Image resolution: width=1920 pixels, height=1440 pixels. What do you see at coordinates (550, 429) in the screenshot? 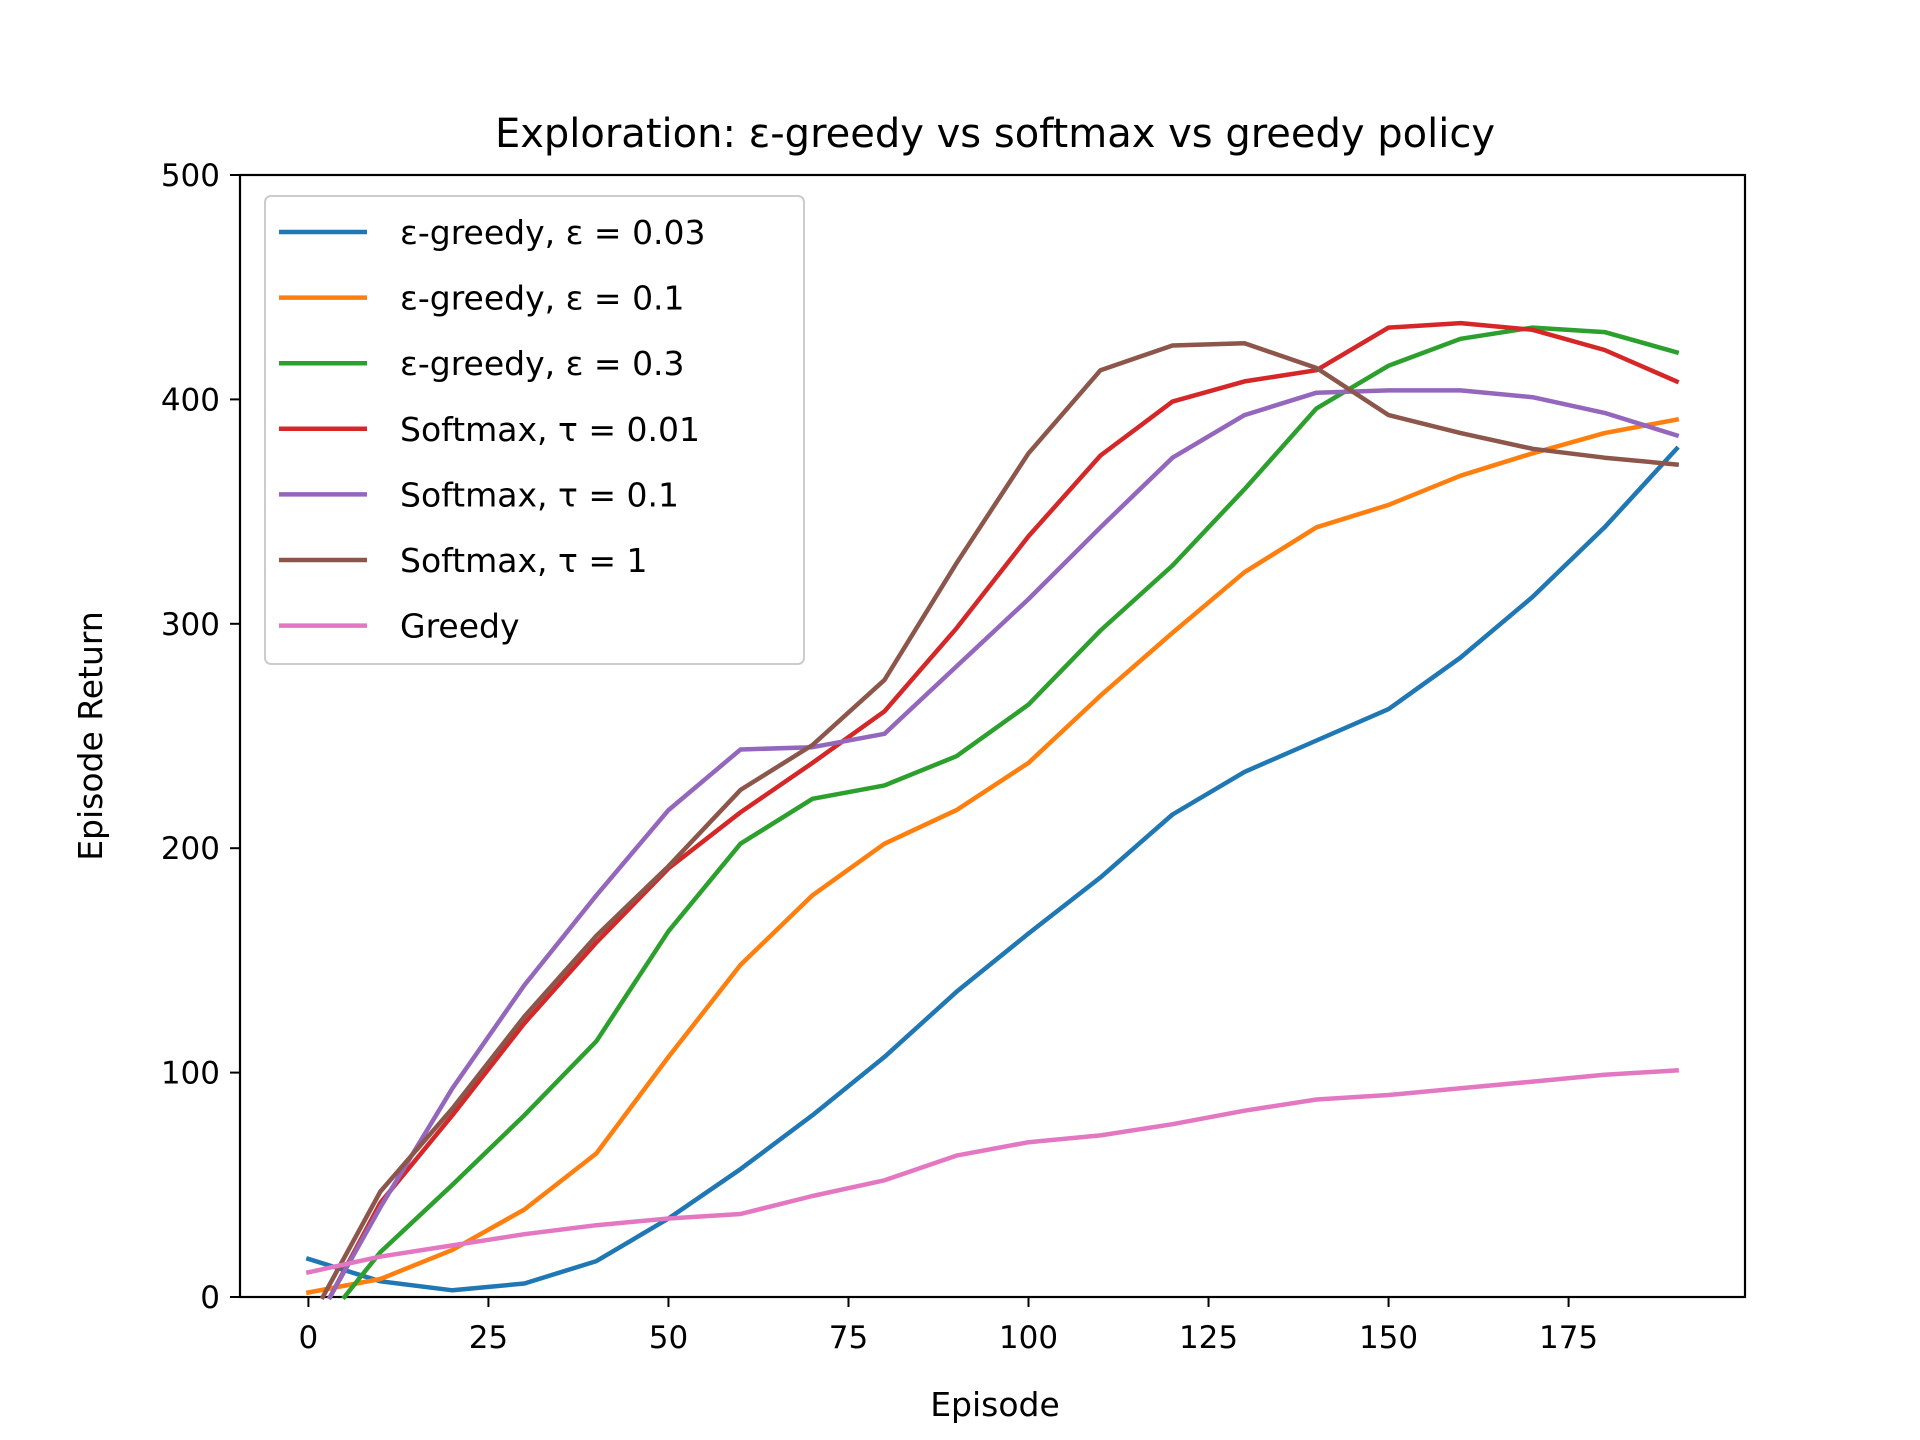
I see `legend-label: Softmax, τ = 0.01` at bounding box center [550, 429].